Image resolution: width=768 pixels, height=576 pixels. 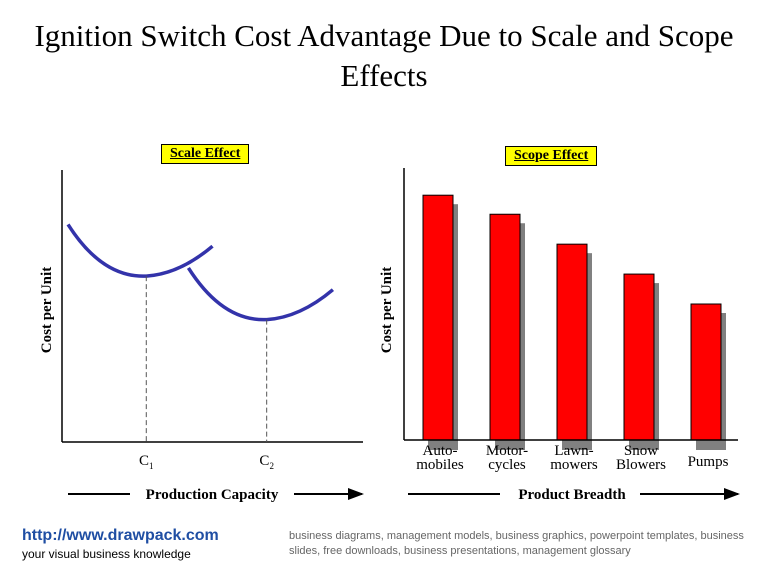 What do you see at coordinates (574, 465) in the screenshot?
I see `bar-category-label: mowers` at bounding box center [574, 465].